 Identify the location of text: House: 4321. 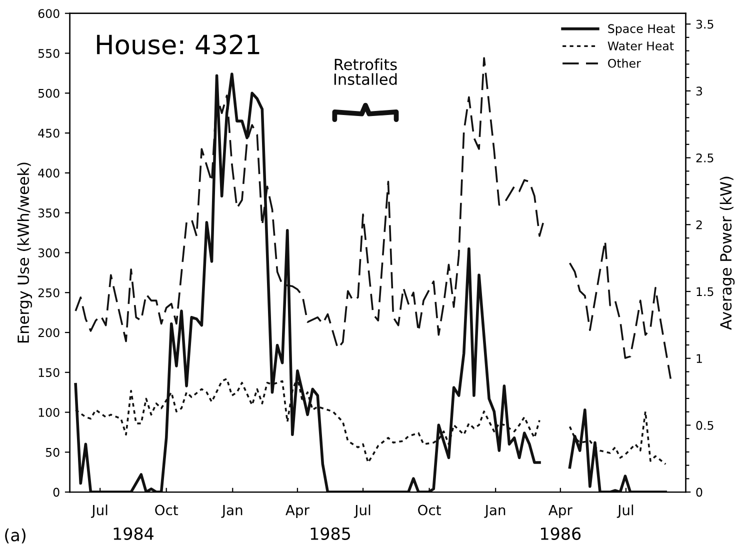
(178, 44).